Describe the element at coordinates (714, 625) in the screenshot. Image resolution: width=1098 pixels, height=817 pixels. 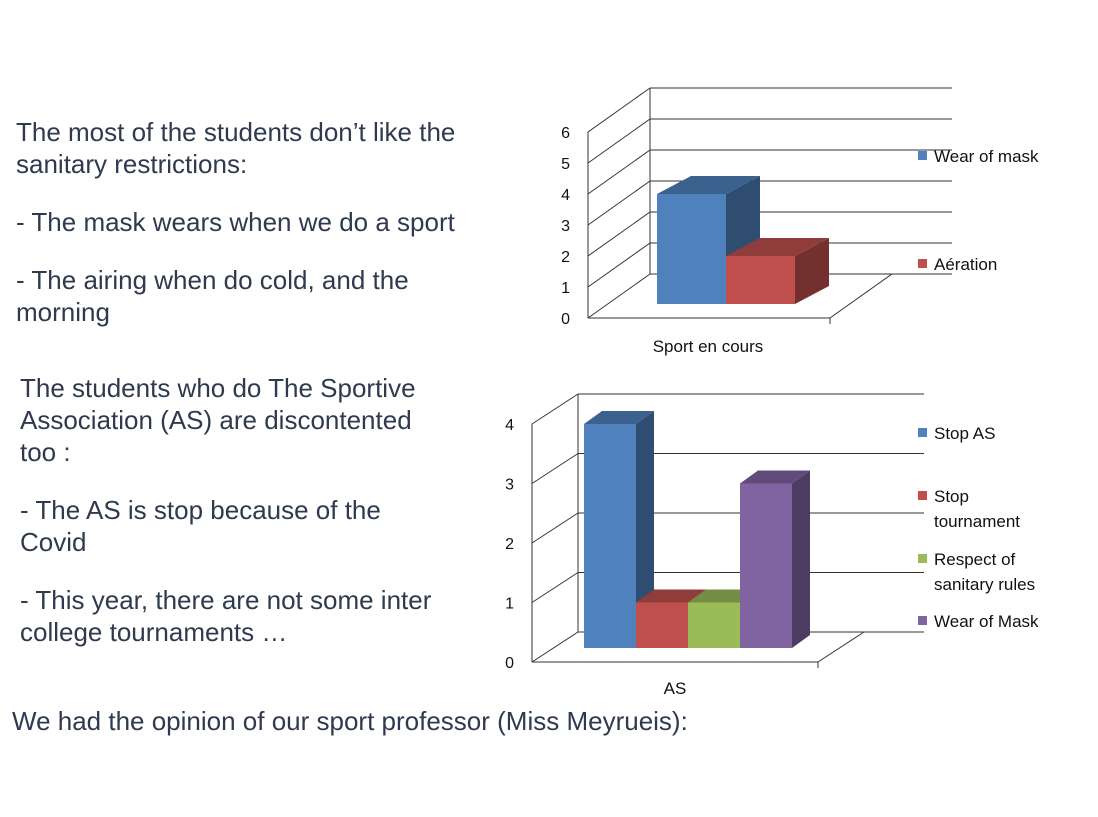
I see `bar-3-front` at that location.